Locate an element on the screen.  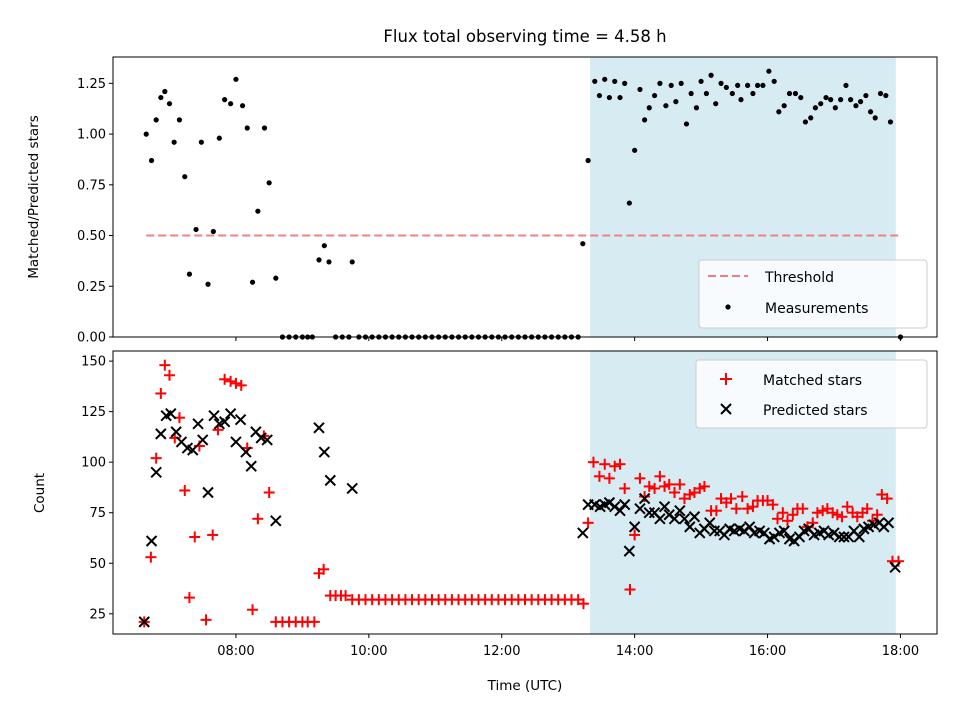
count-legend-box is located at coordinates (811, 394).